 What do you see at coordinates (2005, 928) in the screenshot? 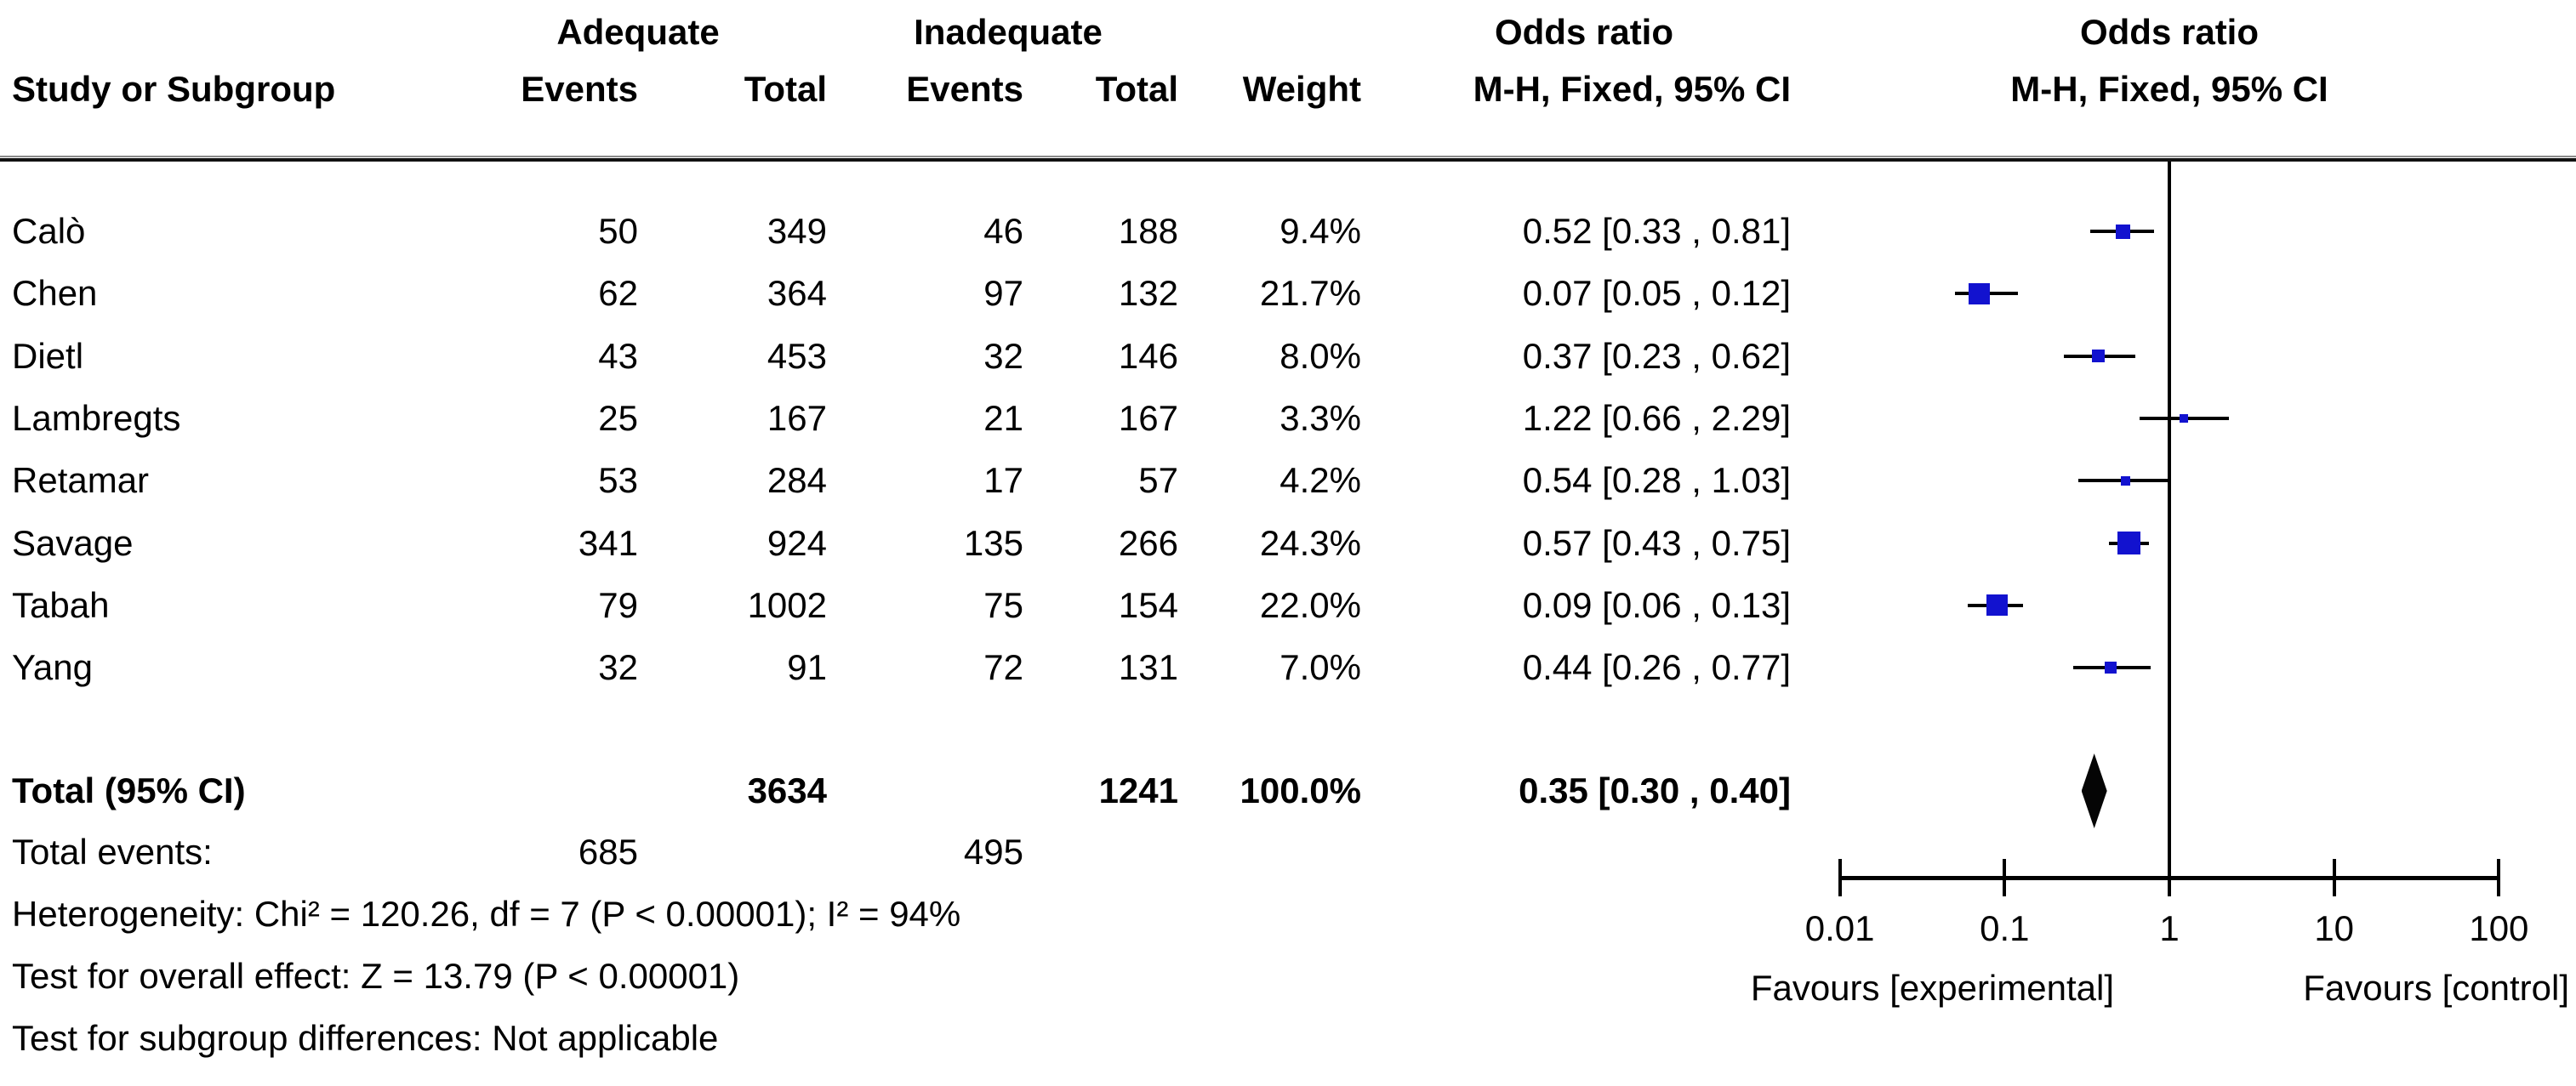
I see `axis-tick-label-0.1: 0.1` at bounding box center [2005, 928].